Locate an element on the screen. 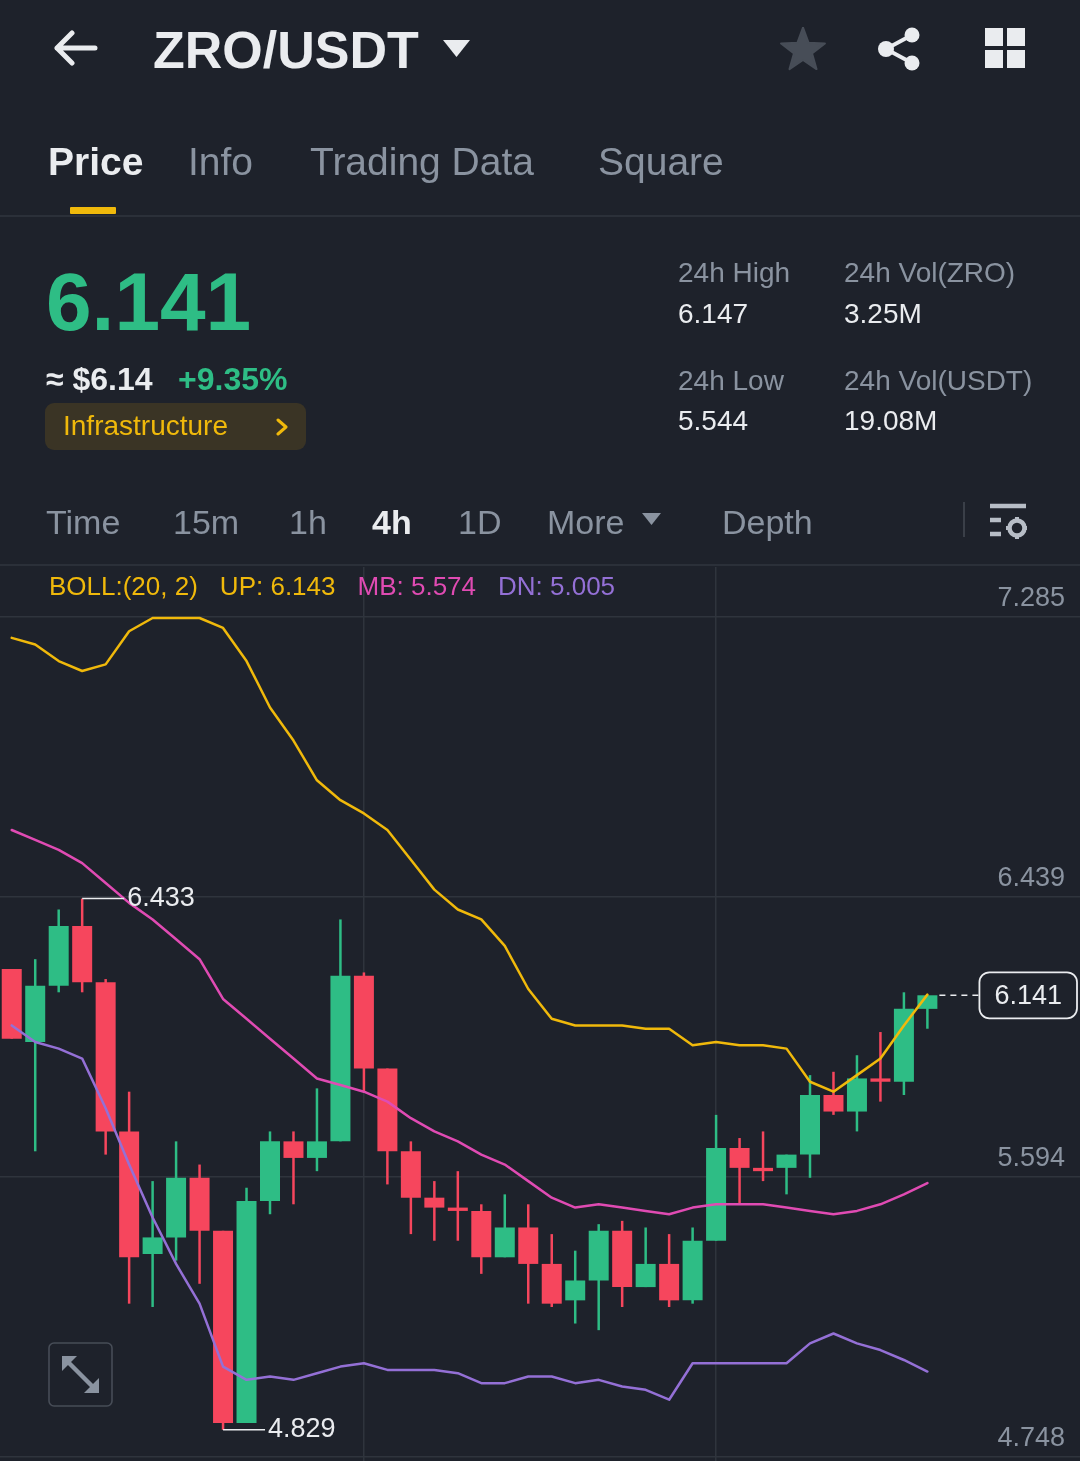 The width and height of the screenshot is (1080, 1461). text: Trading Data is located at coordinates (422, 161).